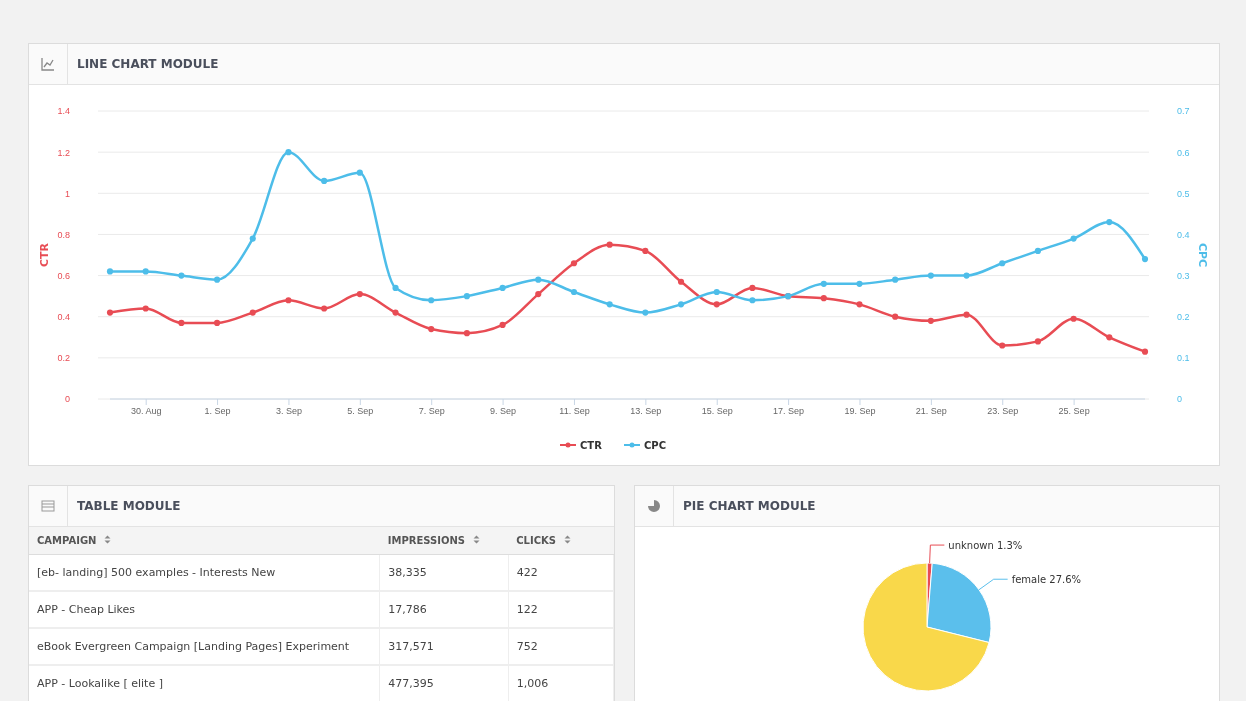 This screenshot has height=701, width=1246. What do you see at coordinates (204, 572) in the screenshot?
I see `text: [eb- landing] 500 examples - Interests New` at bounding box center [204, 572].